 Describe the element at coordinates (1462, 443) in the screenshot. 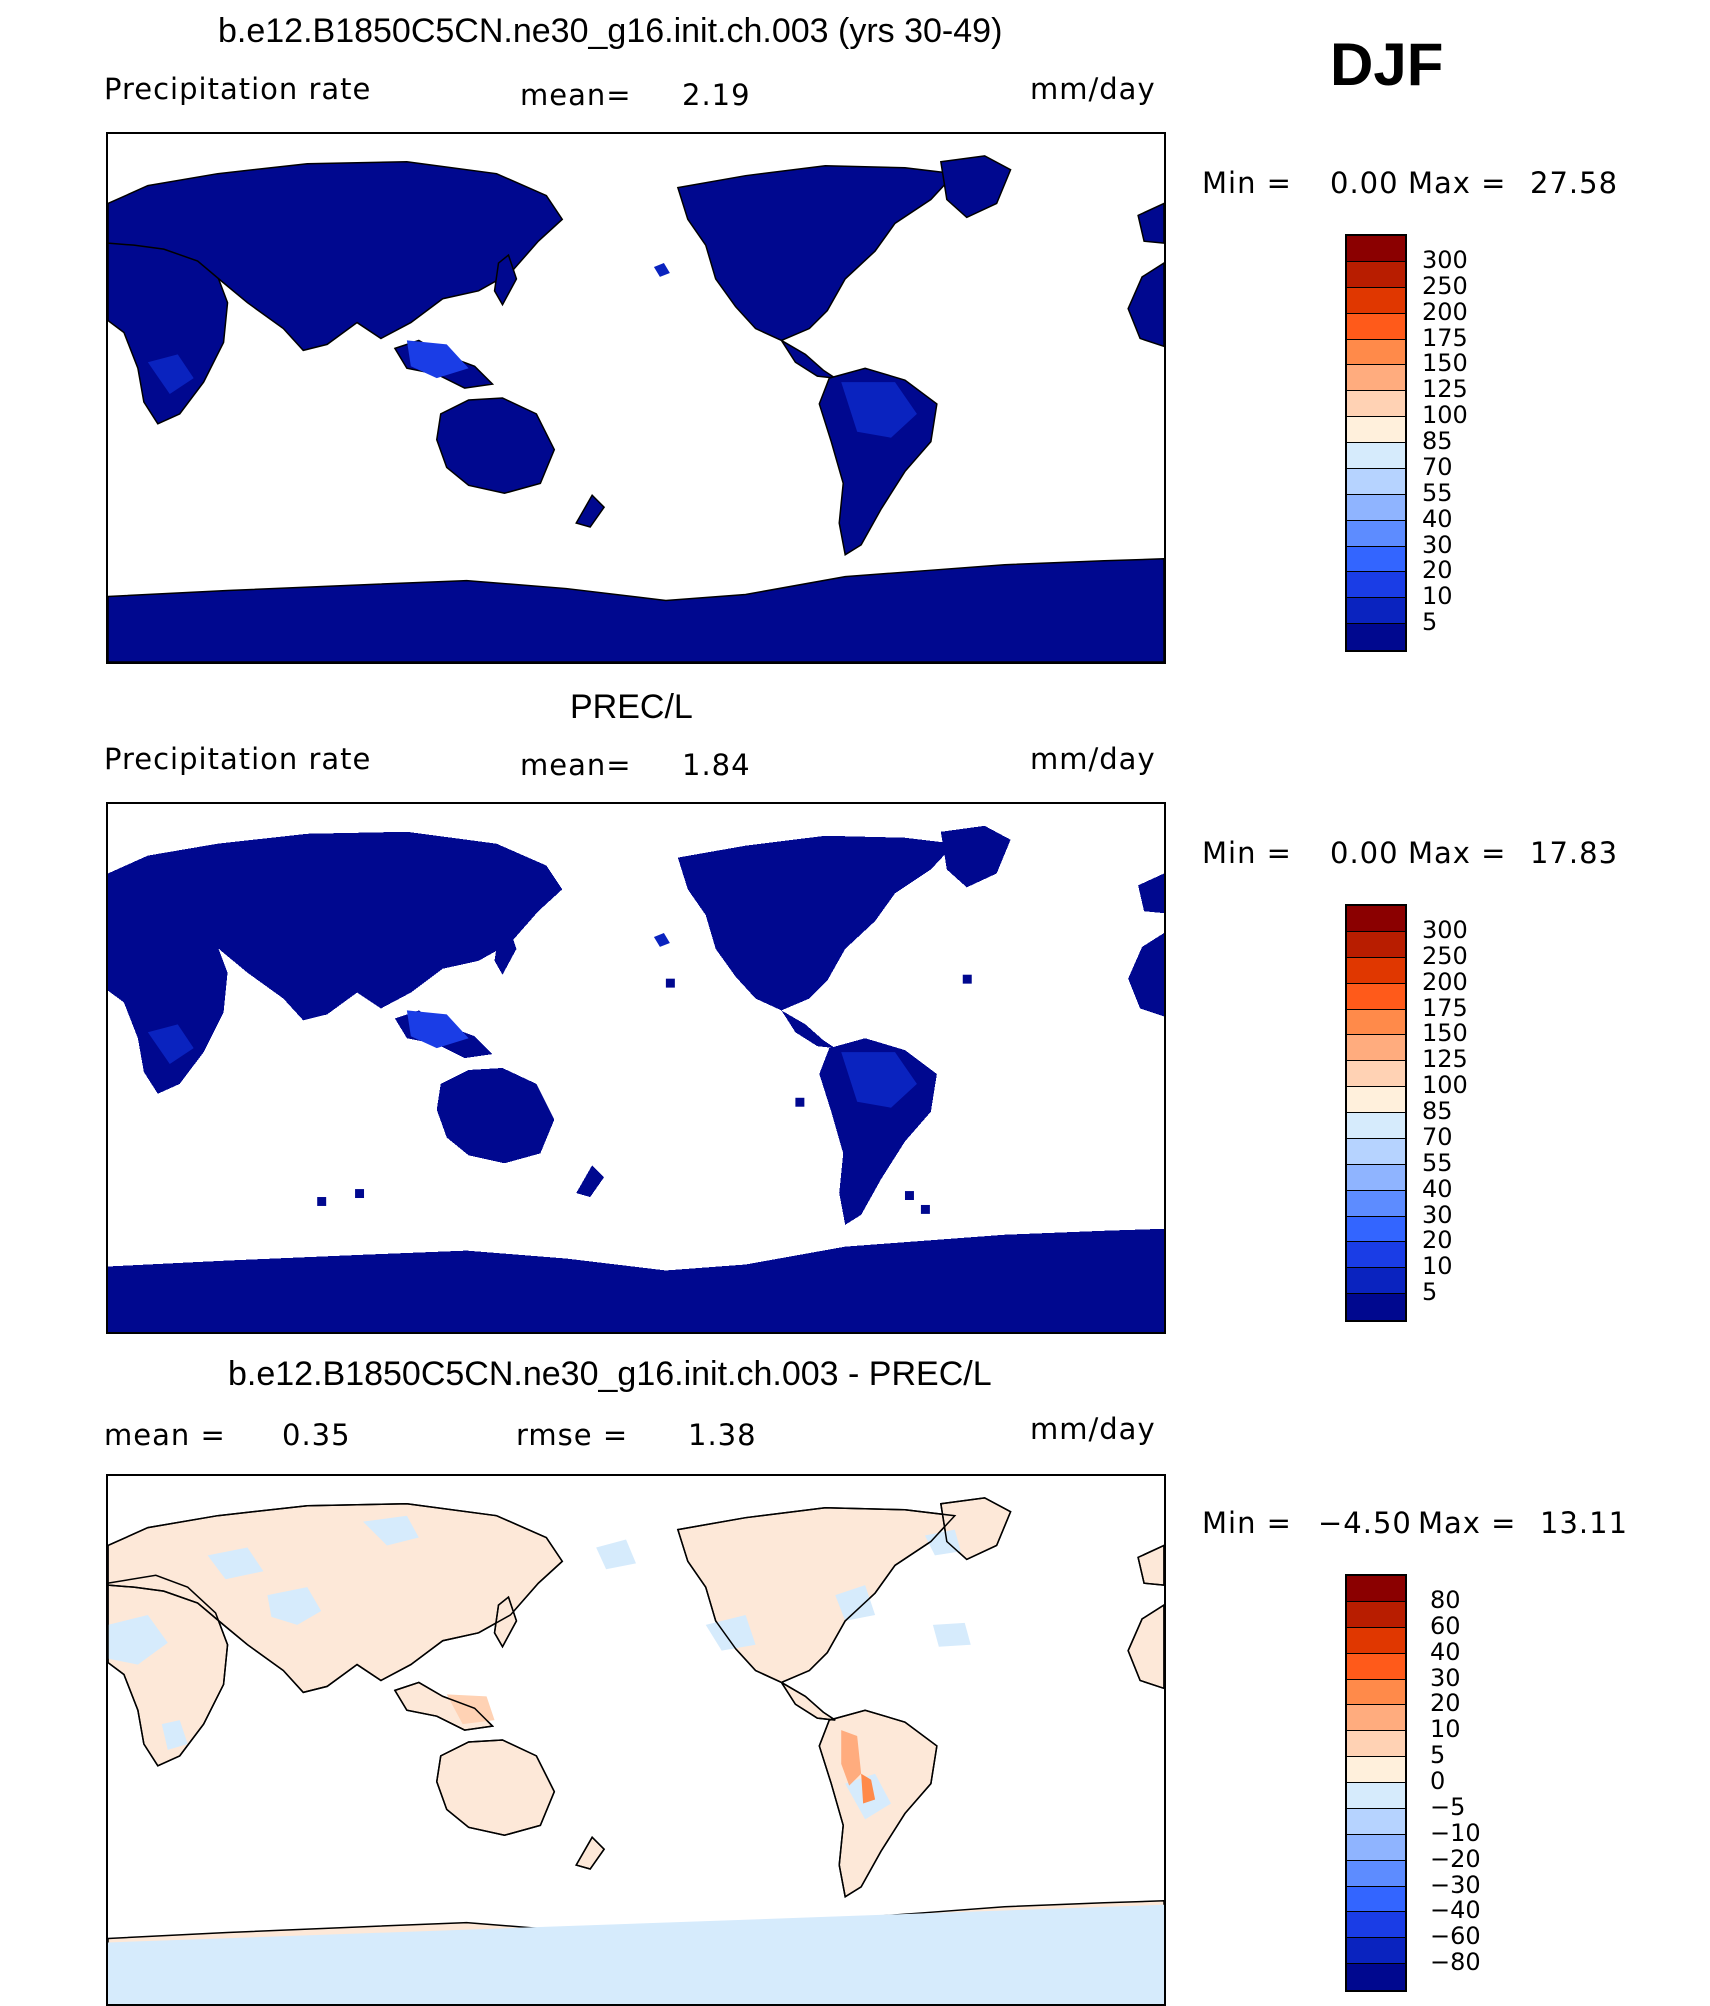

I see `panel1-colorbar-labels: 300 250 200 175 150 125 100 85 70 55 40 30 20 10 5` at that location.